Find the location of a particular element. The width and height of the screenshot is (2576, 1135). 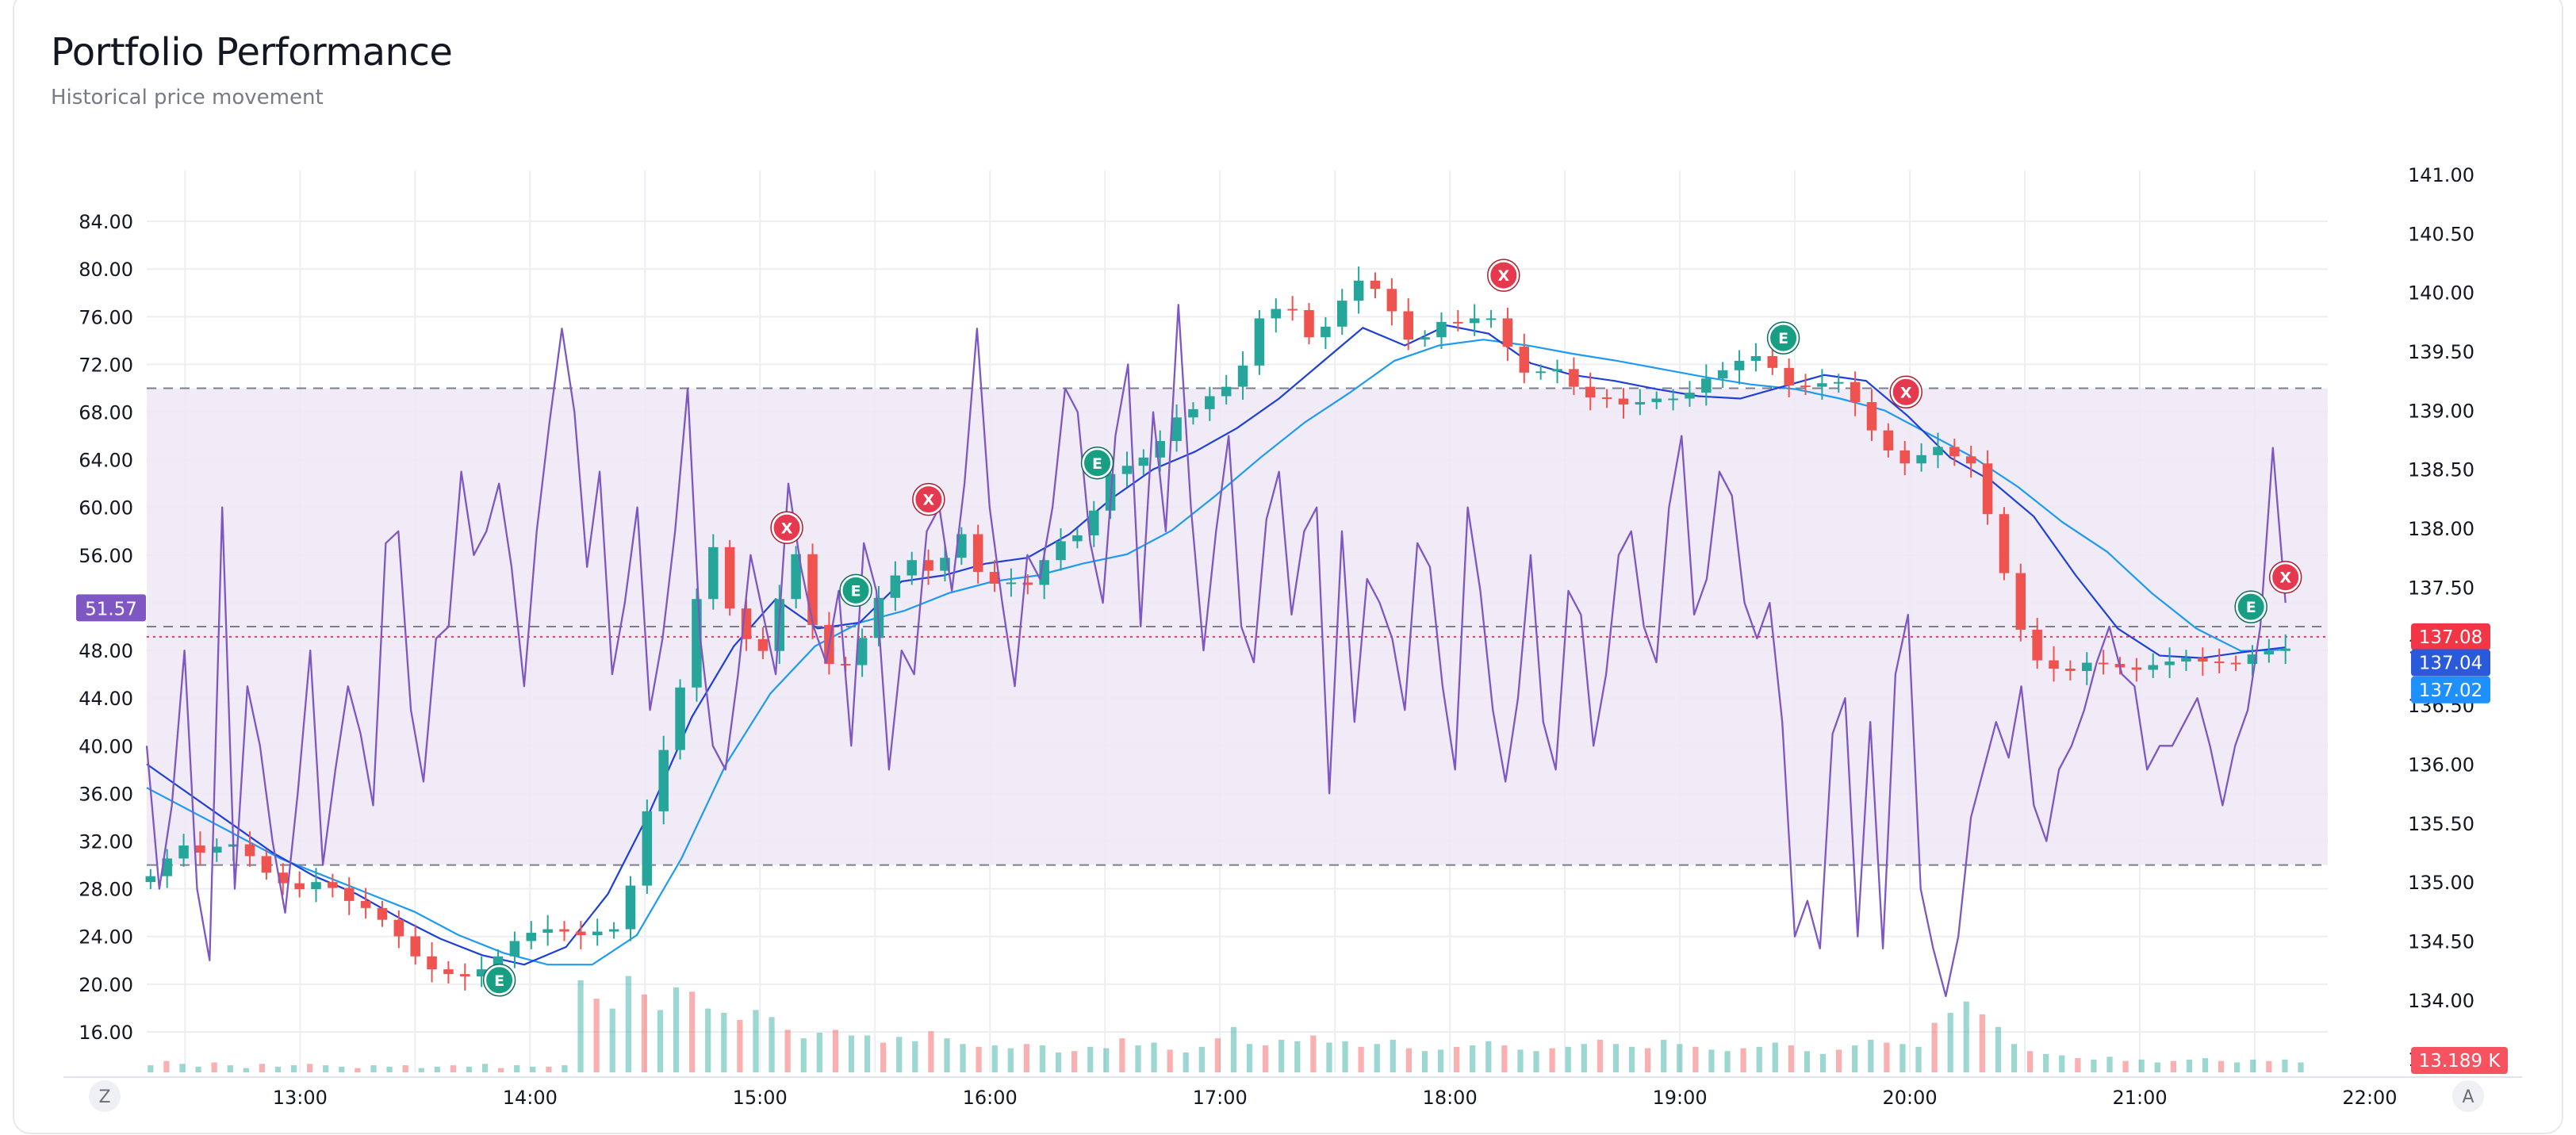

price-axis-label: 139.50 is located at coordinates (2441, 352).